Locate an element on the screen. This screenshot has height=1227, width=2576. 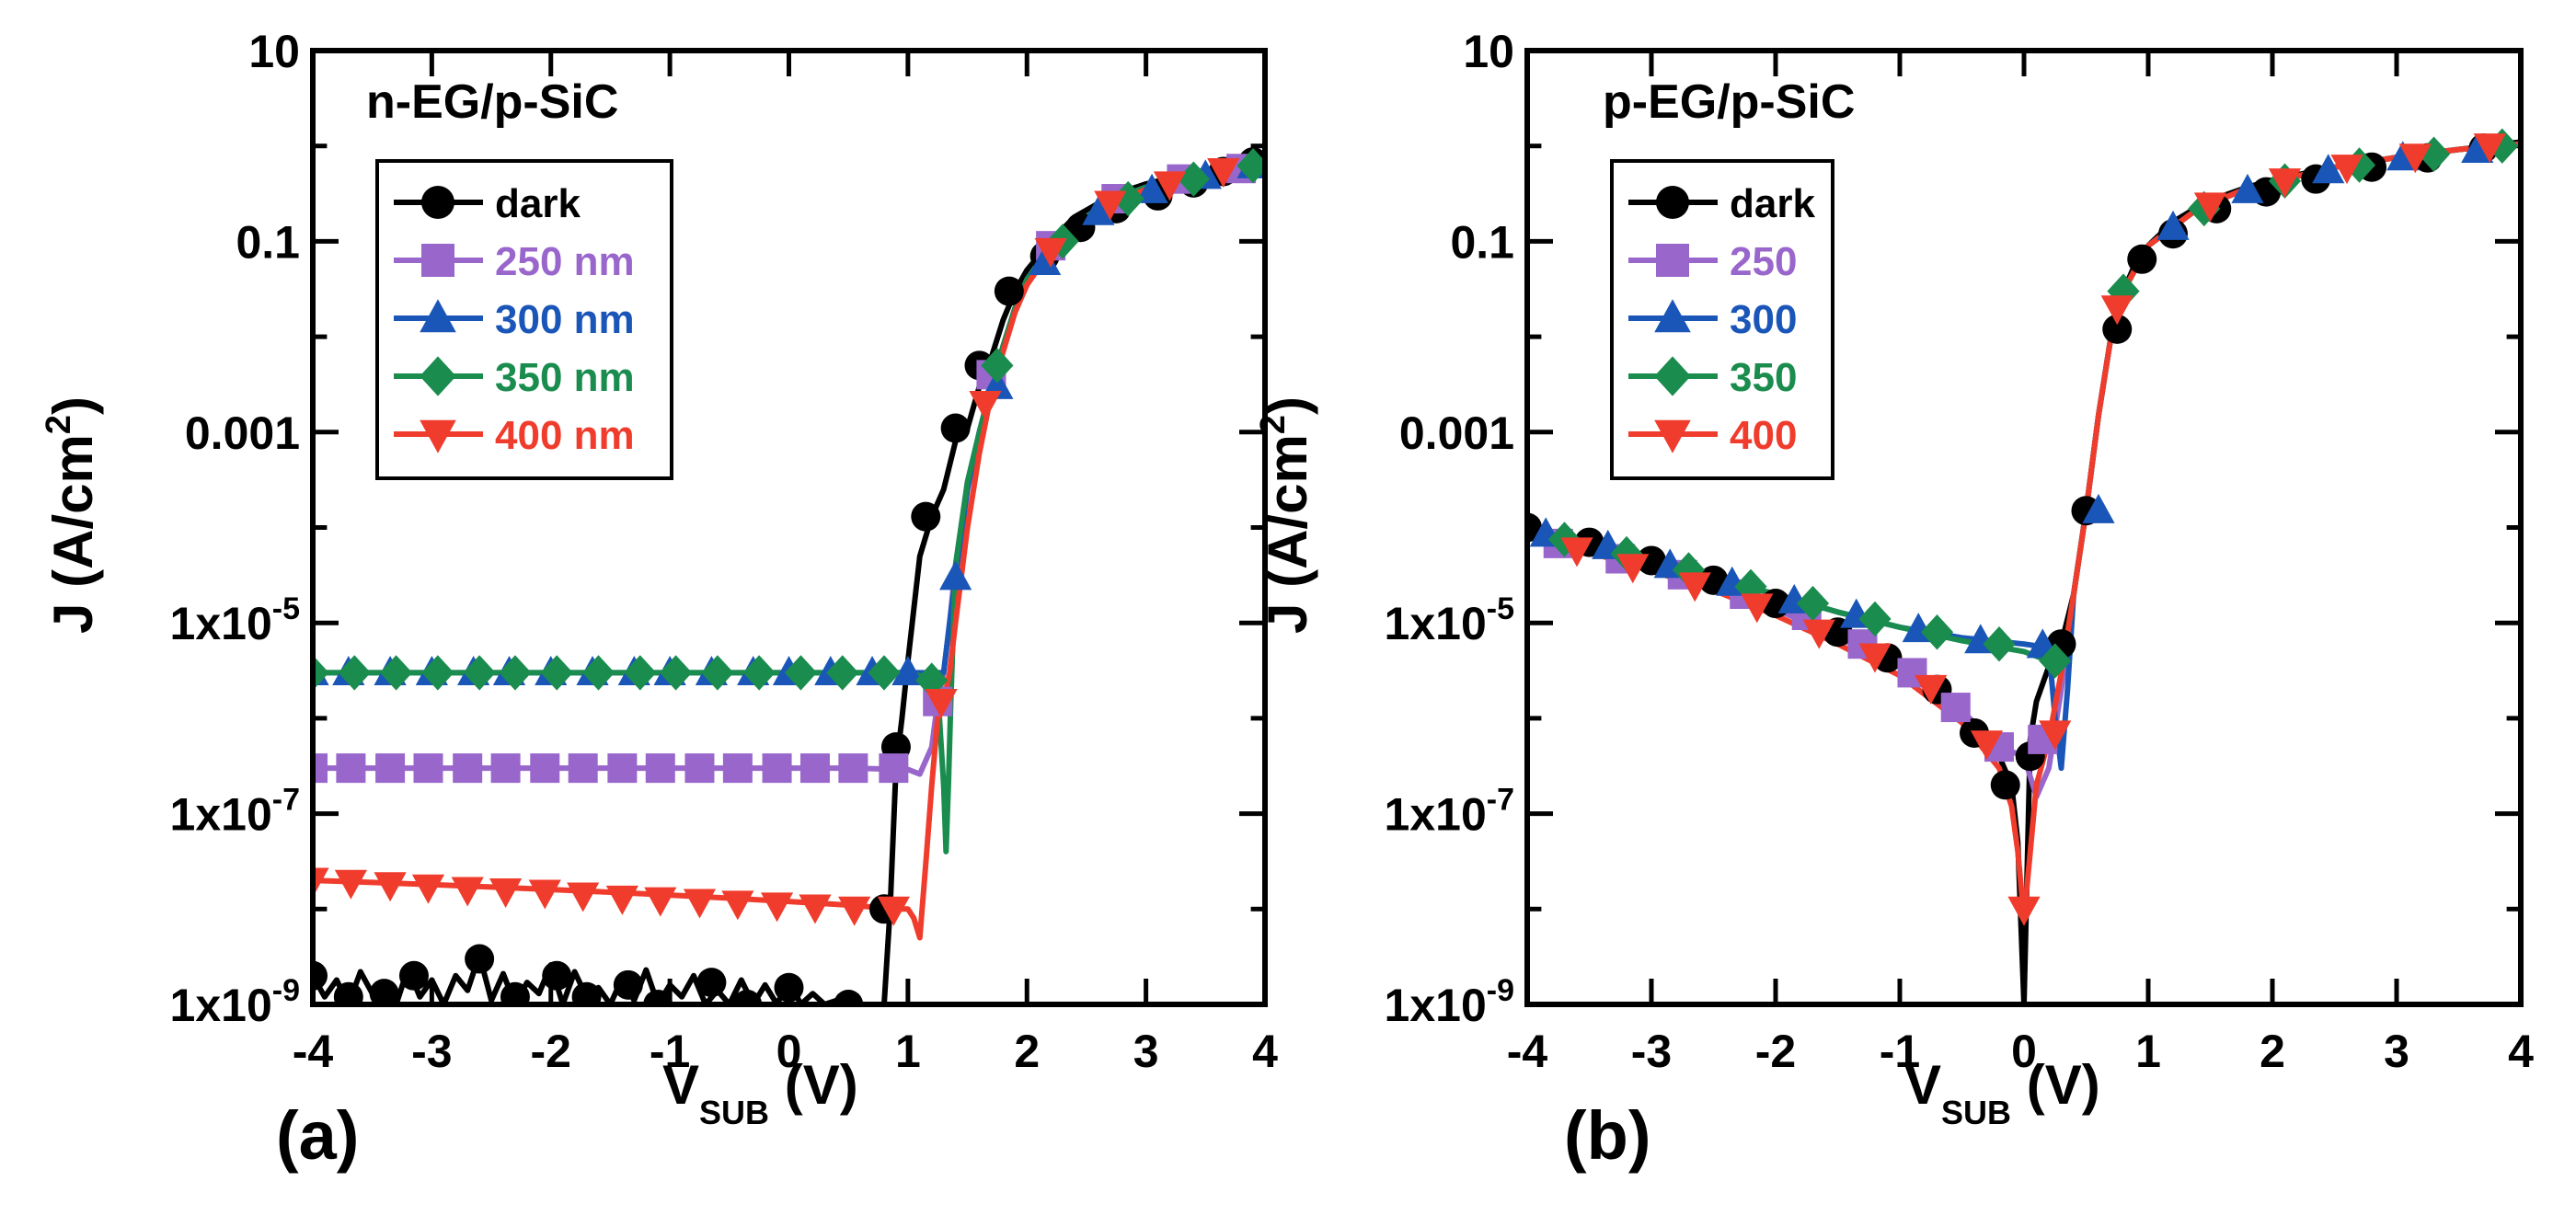
x-tick-label: -4 is located at coordinates (1527, 1051).